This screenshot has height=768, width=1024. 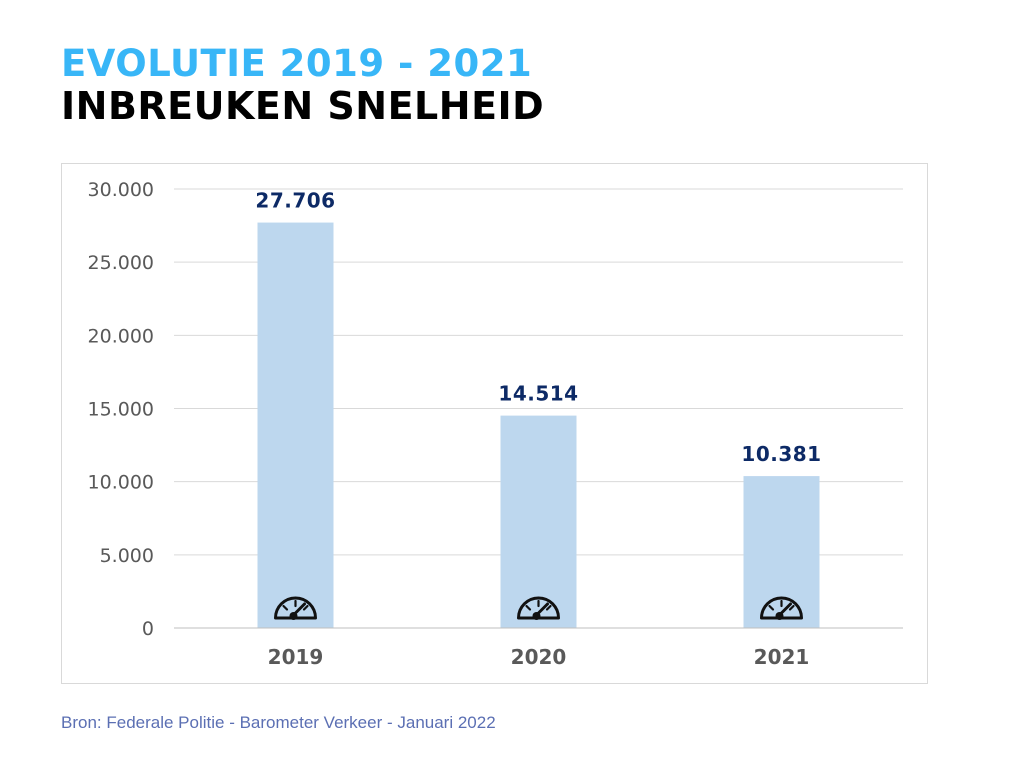 I want to click on y-tick-label: 10.000, so click(x=121, y=483).